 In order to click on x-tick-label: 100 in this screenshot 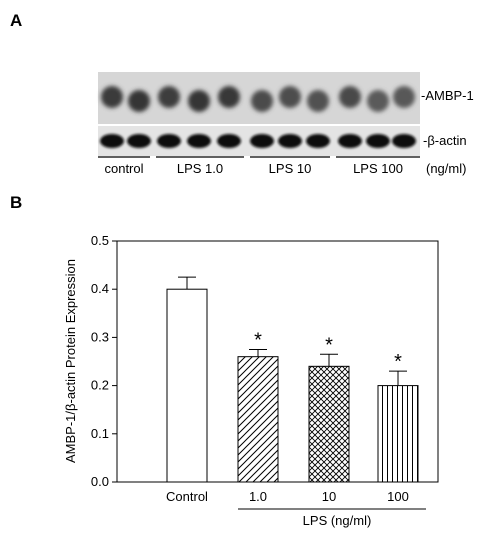, I will do `click(398, 496)`.